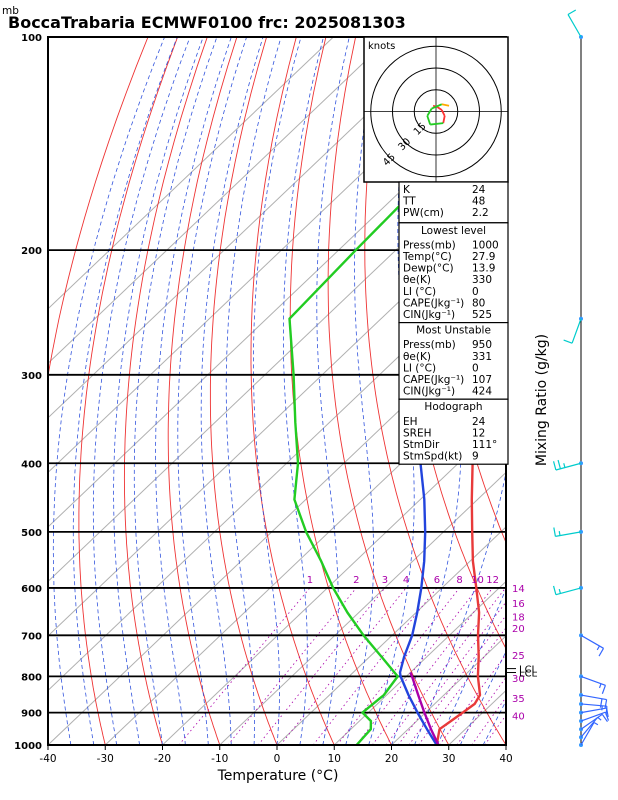 This screenshot has height=800, width=618. Describe the element at coordinates (482, 280) in the screenshot. I see `indices-lowest-row-value: 330` at that location.